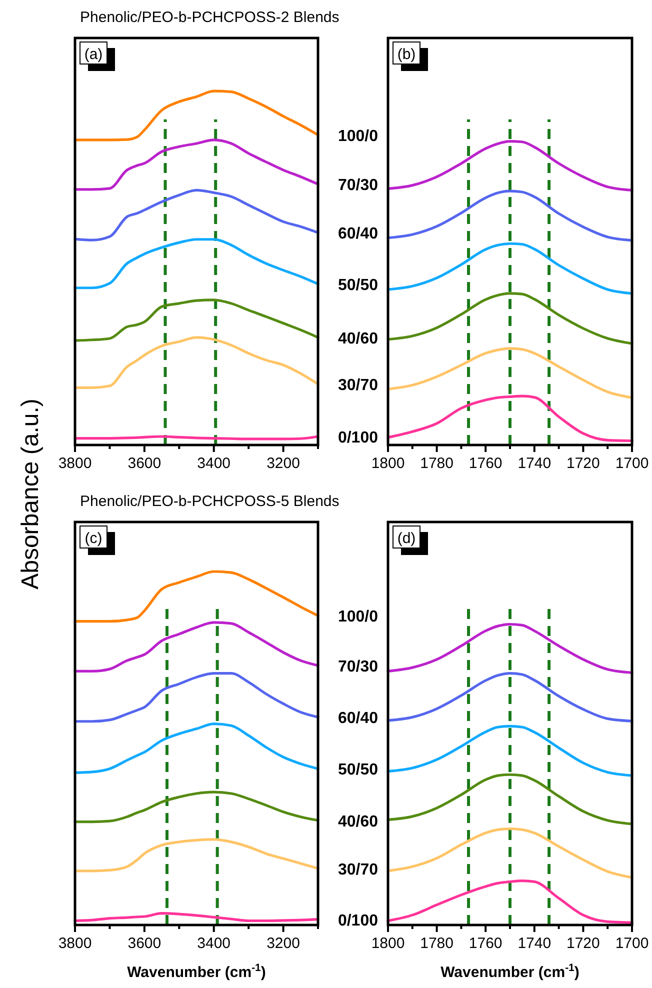  What do you see at coordinates (406, 538) in the screenshot?
I see `text: (d)` at bounding box center [406, 538].